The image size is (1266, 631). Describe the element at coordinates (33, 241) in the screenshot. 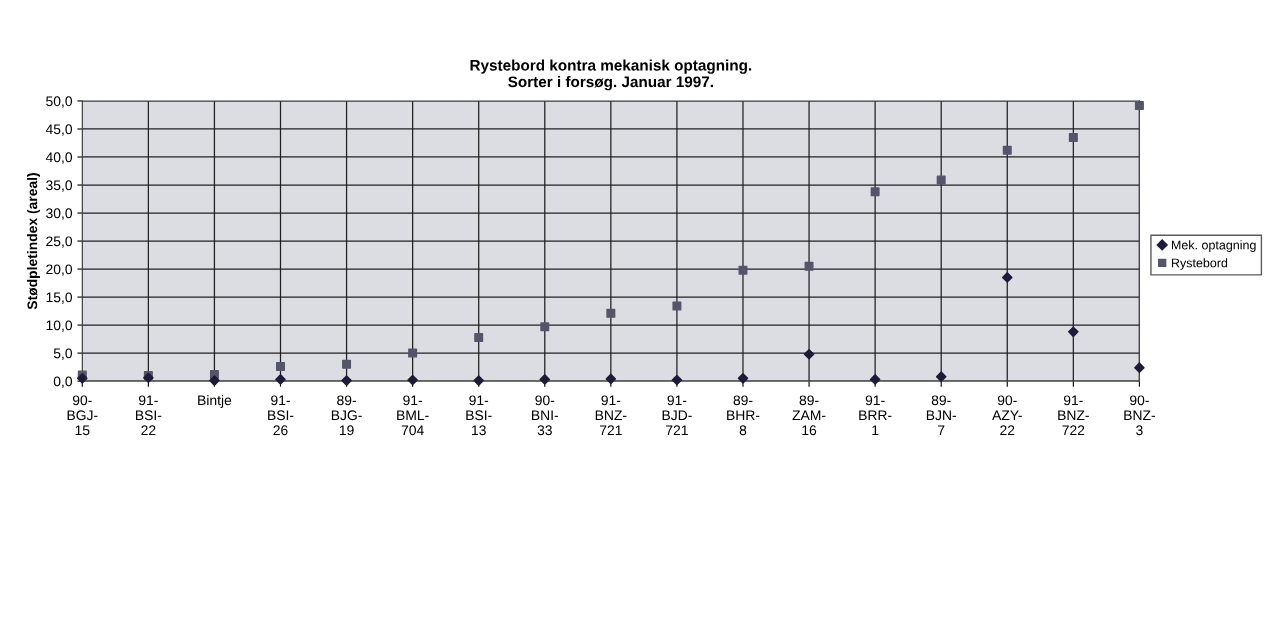

I see `y-axis-title: Stødpletindex (areal)` at that location.